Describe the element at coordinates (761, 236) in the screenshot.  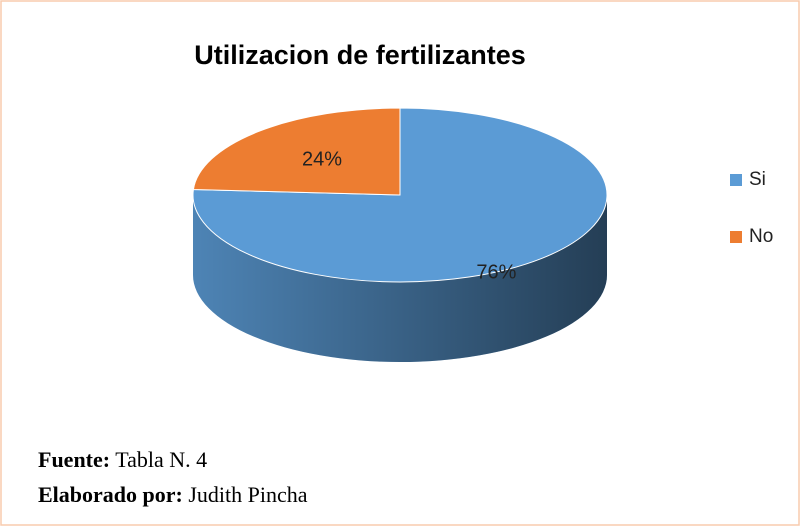
I see `legend-label: No` at that location.